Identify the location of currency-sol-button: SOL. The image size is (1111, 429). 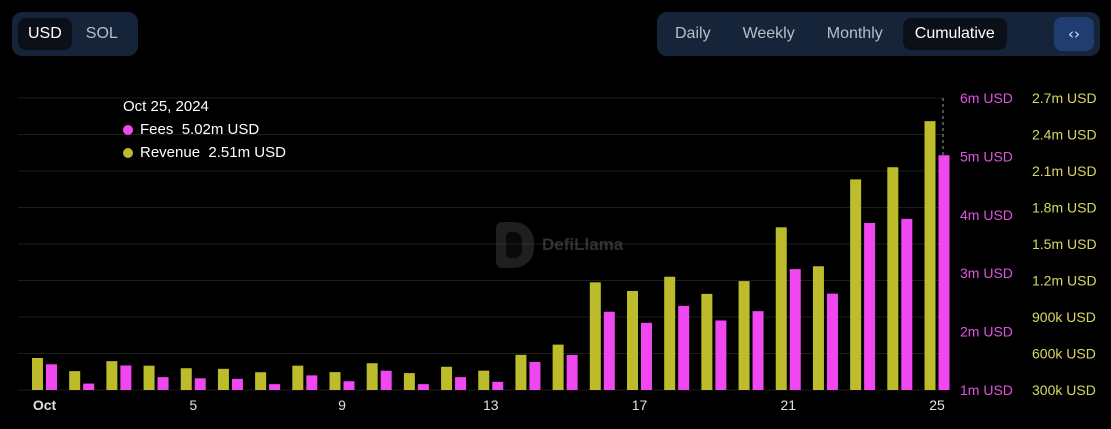
(101, 33).